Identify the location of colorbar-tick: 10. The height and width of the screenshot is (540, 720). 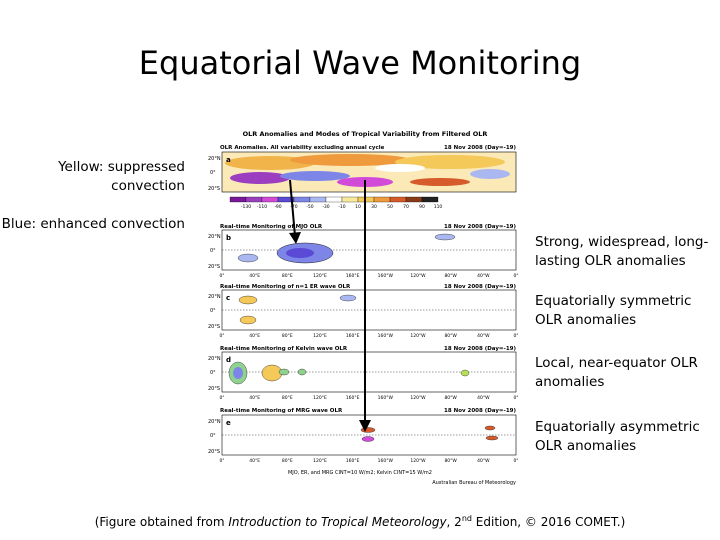
(358, 207).